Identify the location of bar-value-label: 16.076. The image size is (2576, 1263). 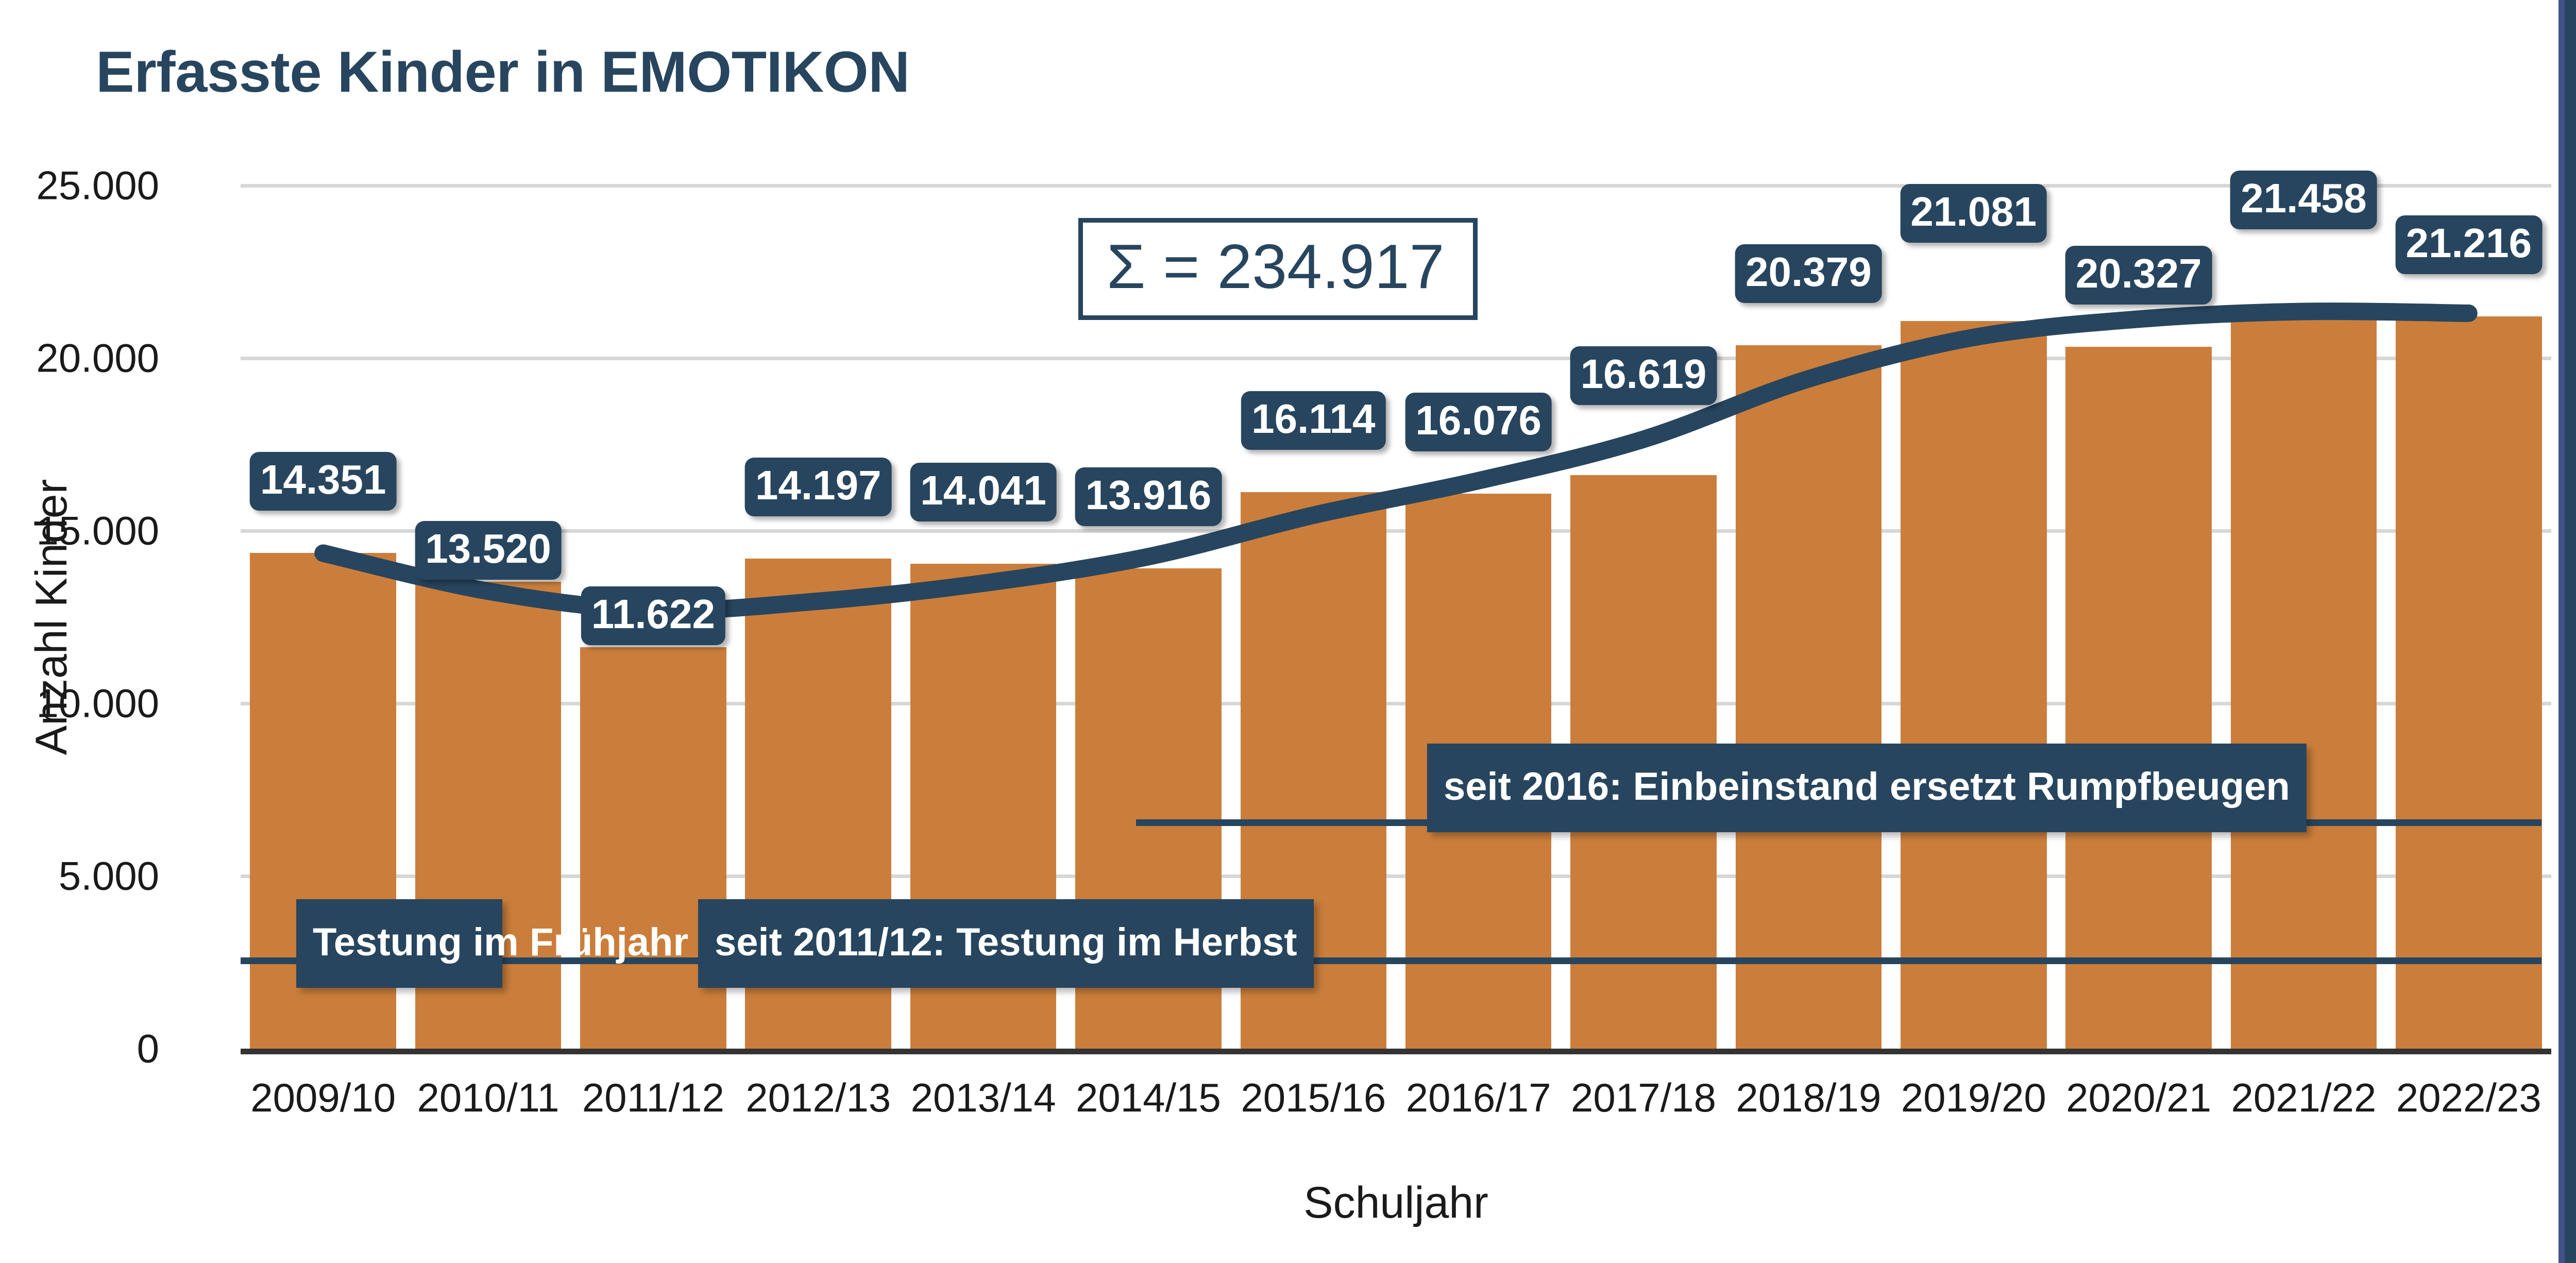
(1479, 421).